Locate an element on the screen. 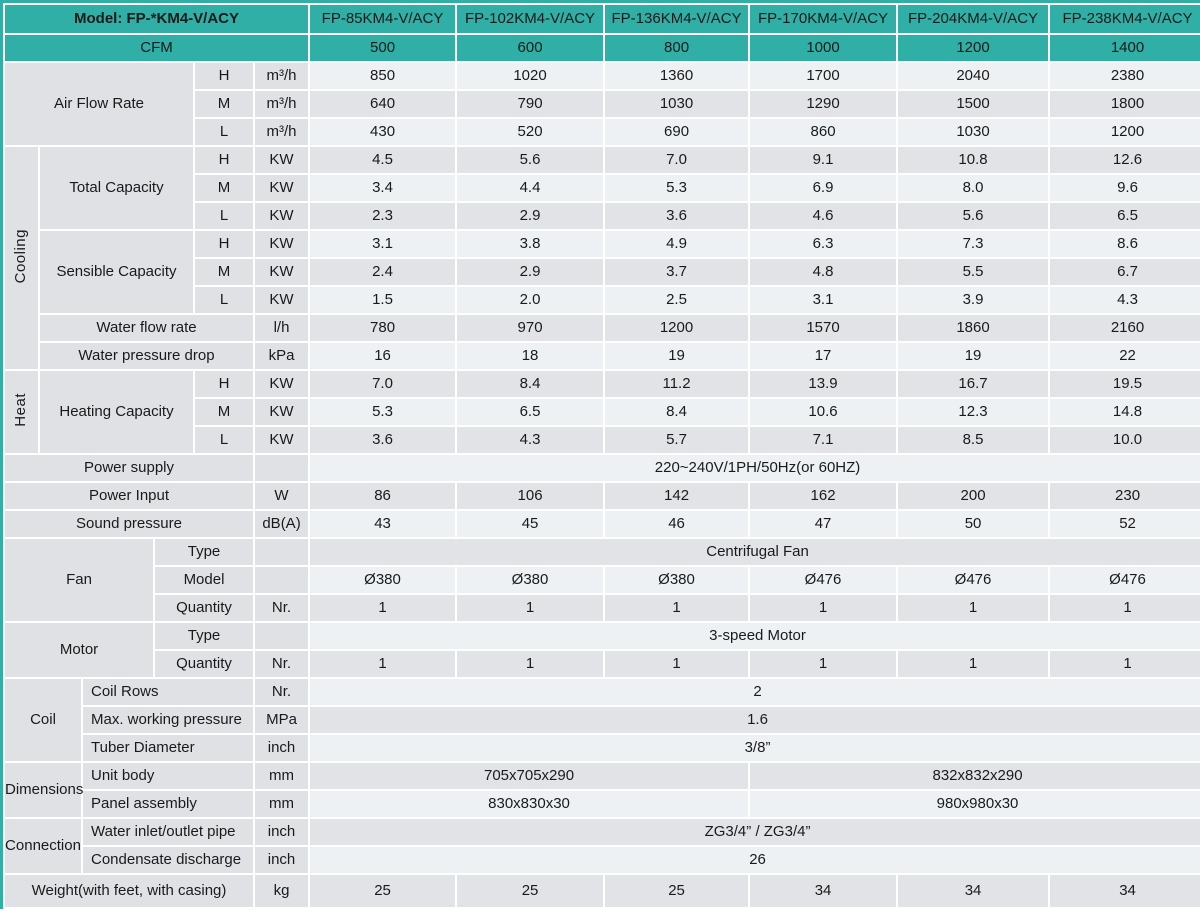 This screenshot has height=911, width=1200. heating-capacity-value: 10.0 is located at coordinates (1124, 440).